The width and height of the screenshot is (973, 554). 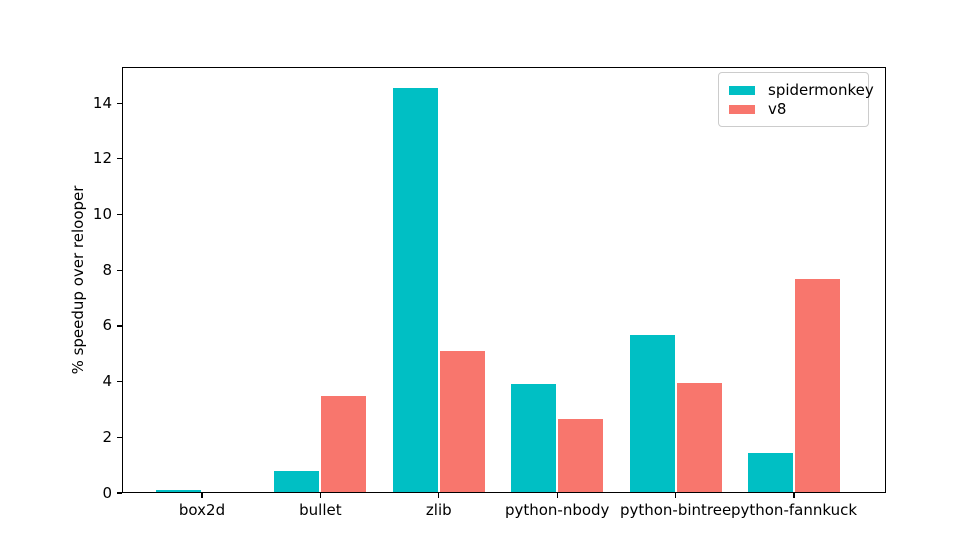 I want to click on y-tick-label: 8, so click(x=107, y=269).